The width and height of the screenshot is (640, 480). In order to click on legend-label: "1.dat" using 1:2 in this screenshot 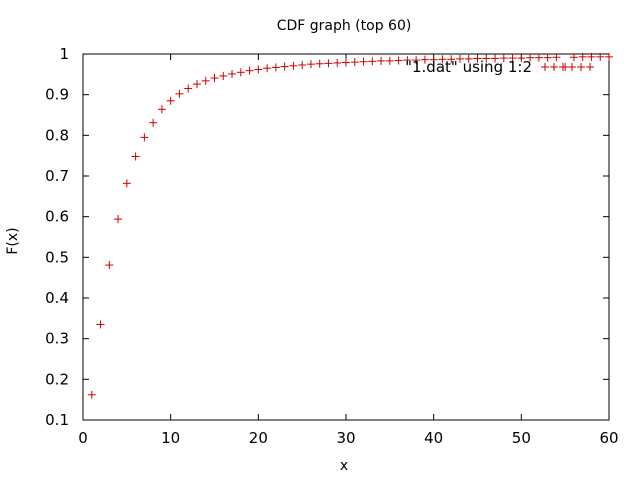, I will do `click(468, 67)`.